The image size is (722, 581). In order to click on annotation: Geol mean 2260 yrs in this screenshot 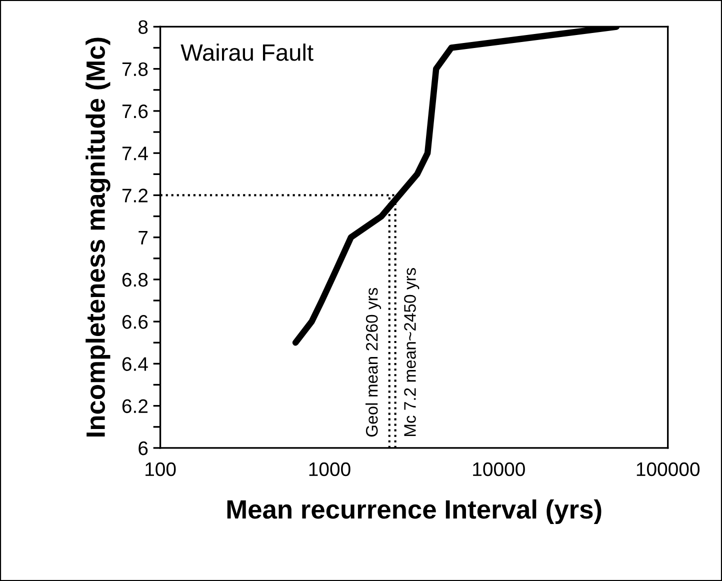, I will do `click(374, 362)`.